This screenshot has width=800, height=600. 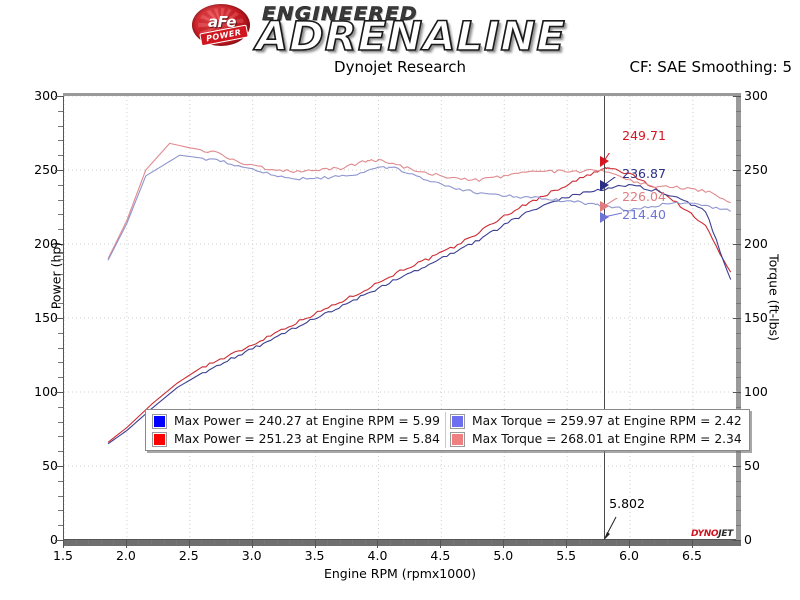 What do you see at coordinates (644, 173) in the screenshot?
I see `value-callout-power-red: 236.87` at bounding box center [644, 173].